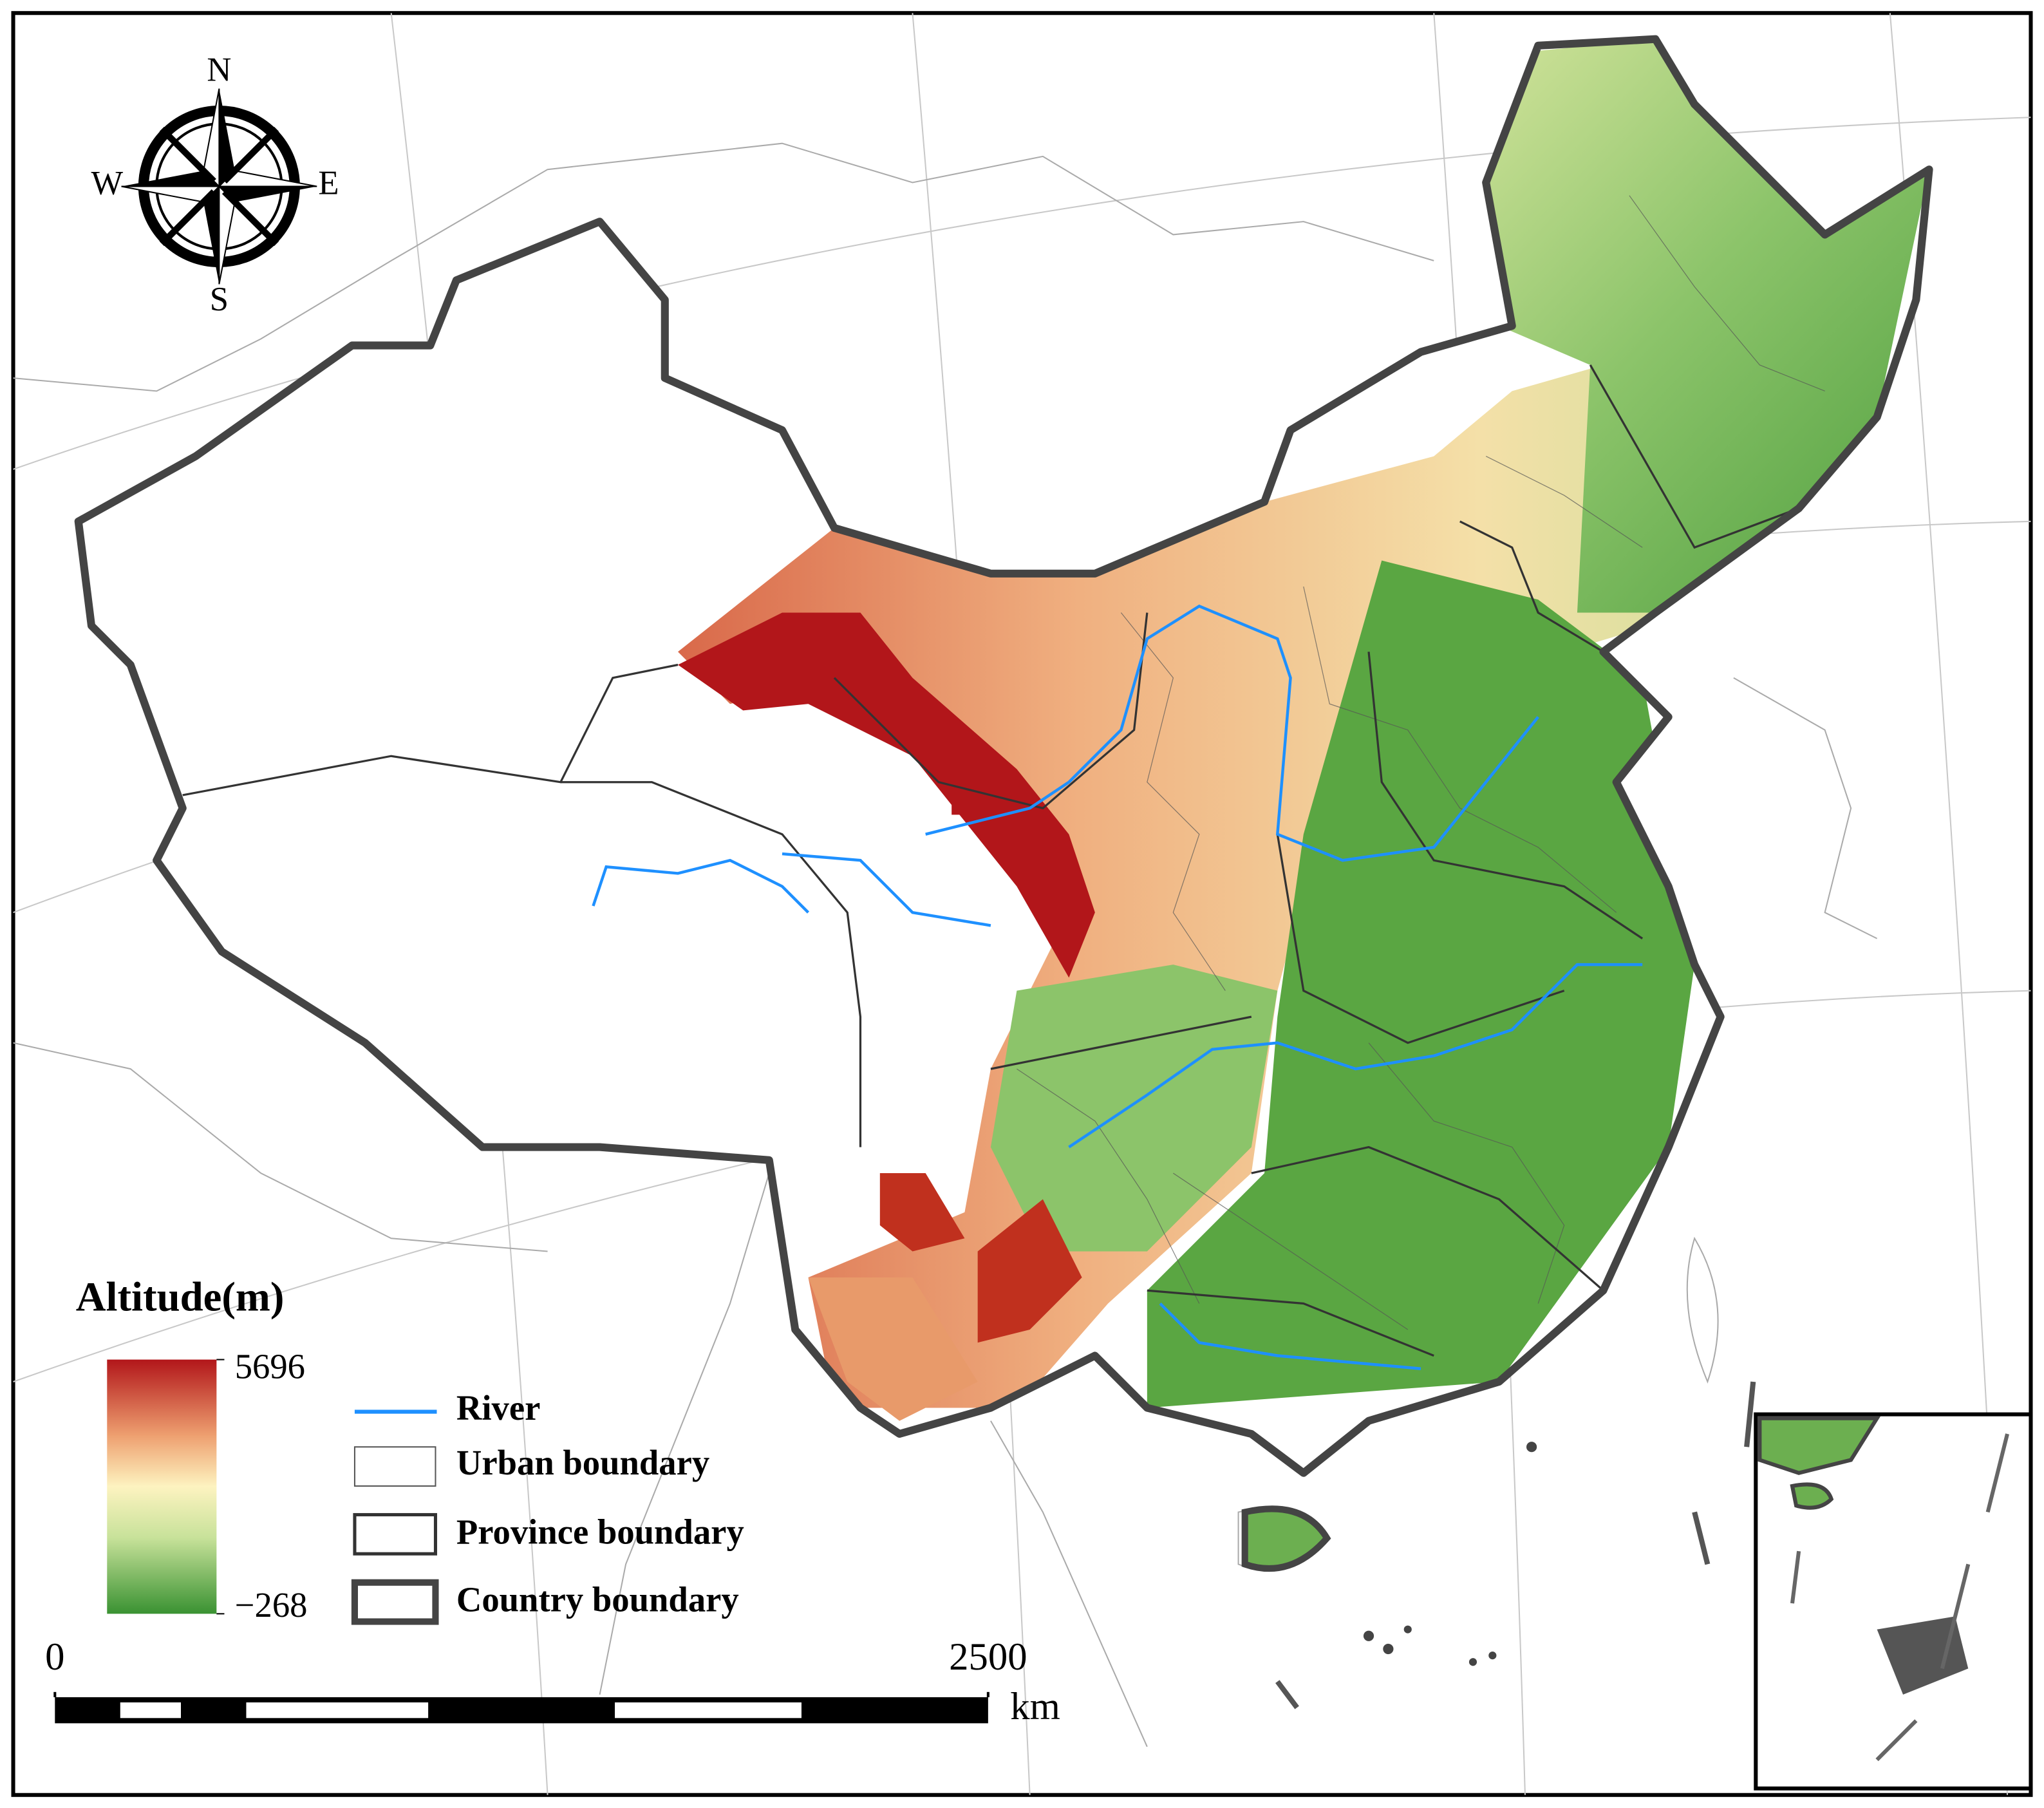 The width and height of the screenshot is (2044, 1808). What do you see at coordinates (328, 183) in the screenshot?
I see `compass-east: E` at bounding box center [328, 183].